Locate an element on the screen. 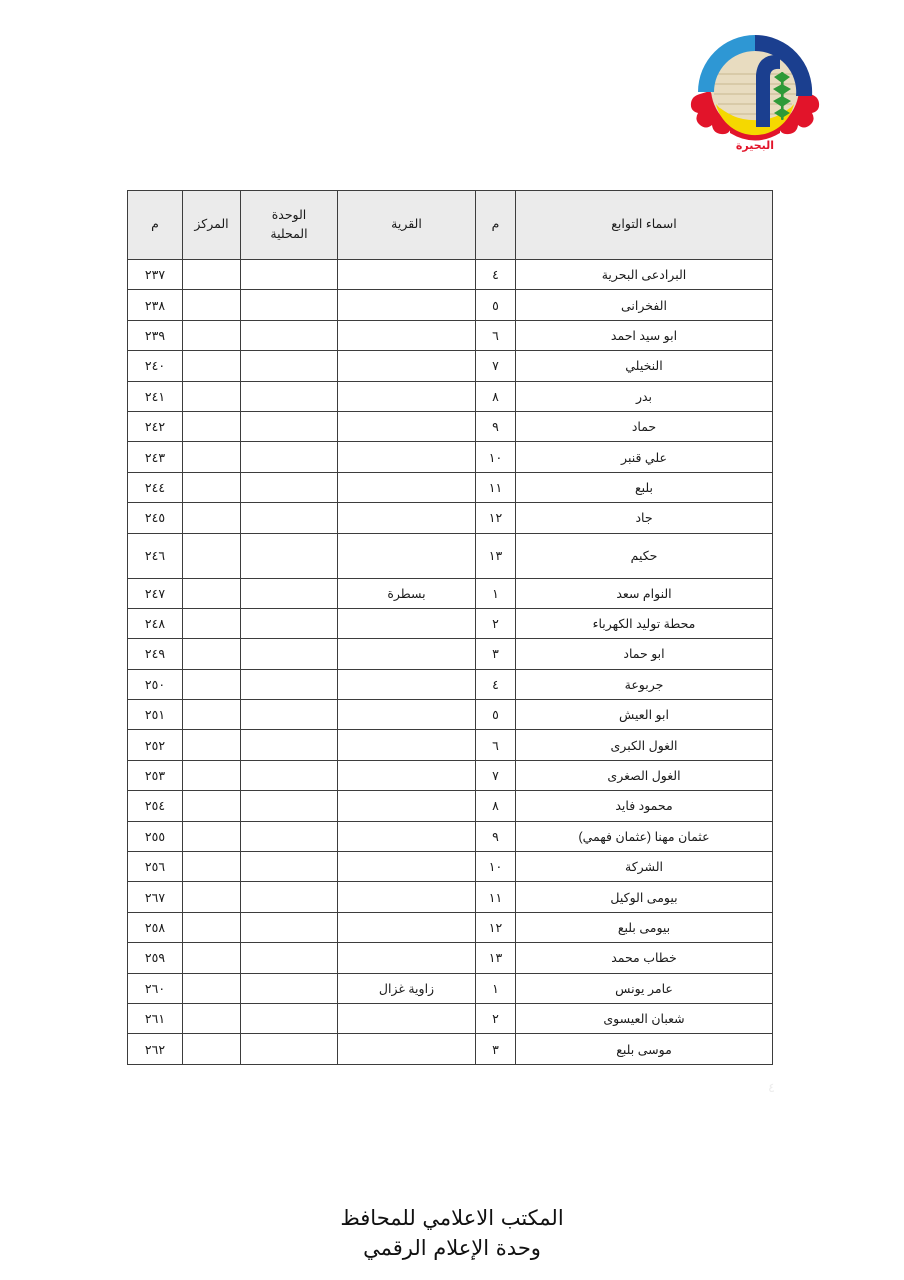 This screenshot has width=904, height=1280. cell-serial: ٢٤٣ is located at coordinates (155, 457).